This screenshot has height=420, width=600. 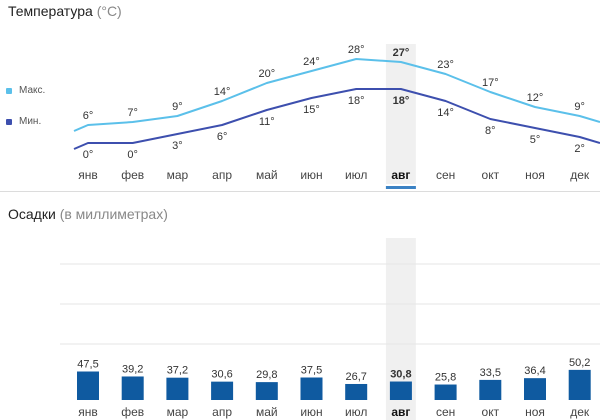 What do you see at coordinates (535, 140) in the screenshot?
I see `min-value-label: 5°` at bounding box center [535, 140].